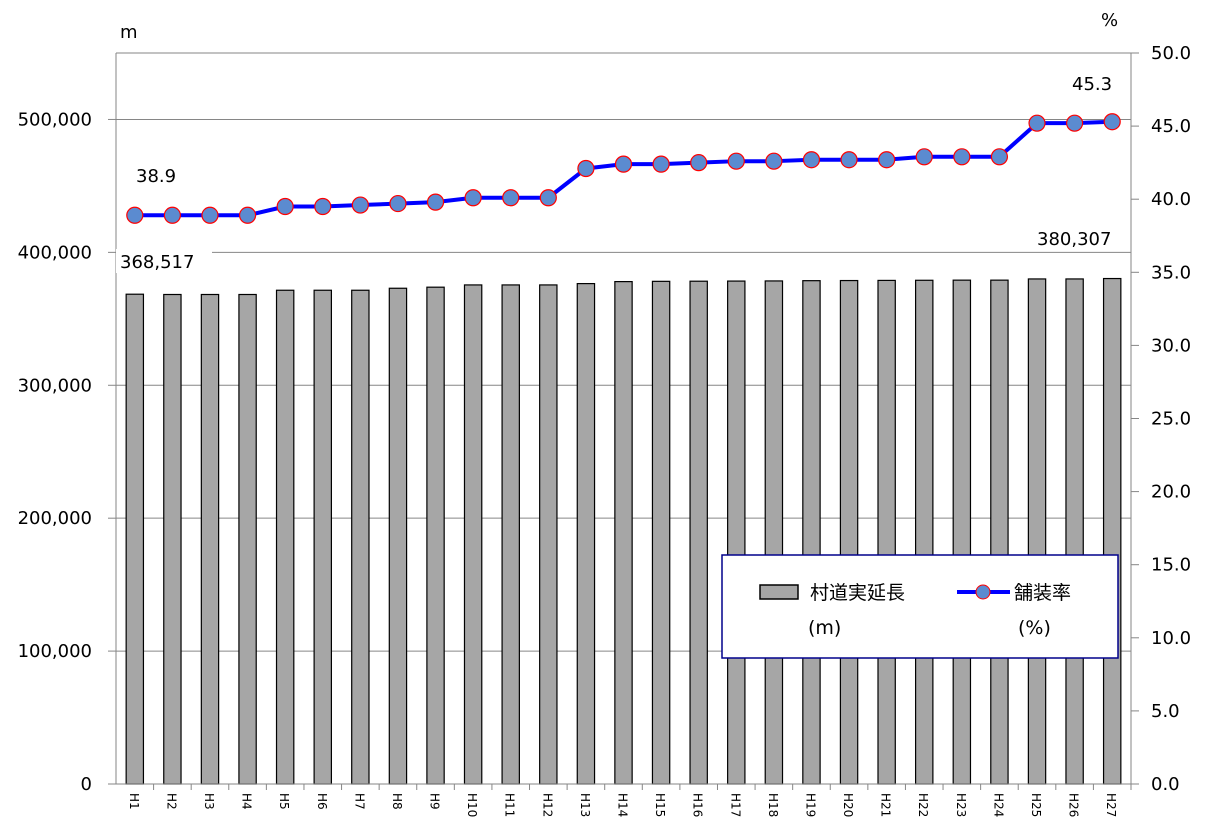  What do you see at coordinates (698, 805) in the screenshot?
I see `x-tick-label: H16` at bounding box center [698, 805].